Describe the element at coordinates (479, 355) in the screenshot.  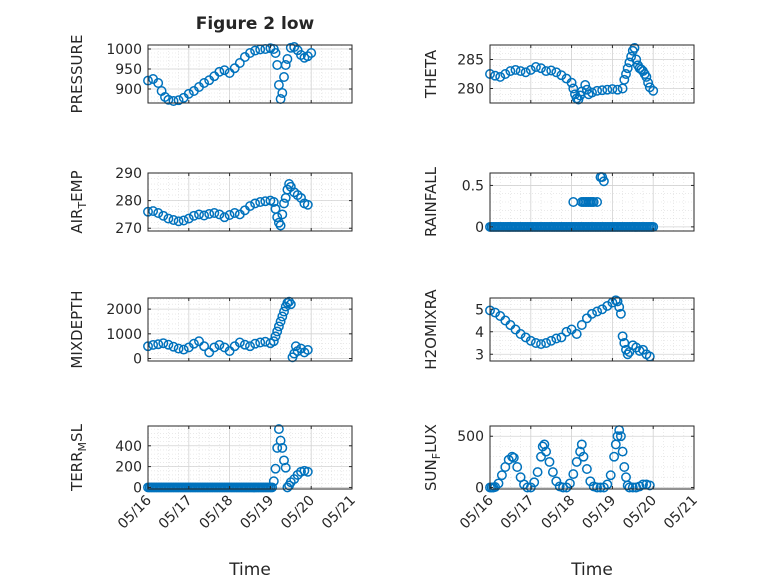
I see `y-tick-label: 3` at that location.